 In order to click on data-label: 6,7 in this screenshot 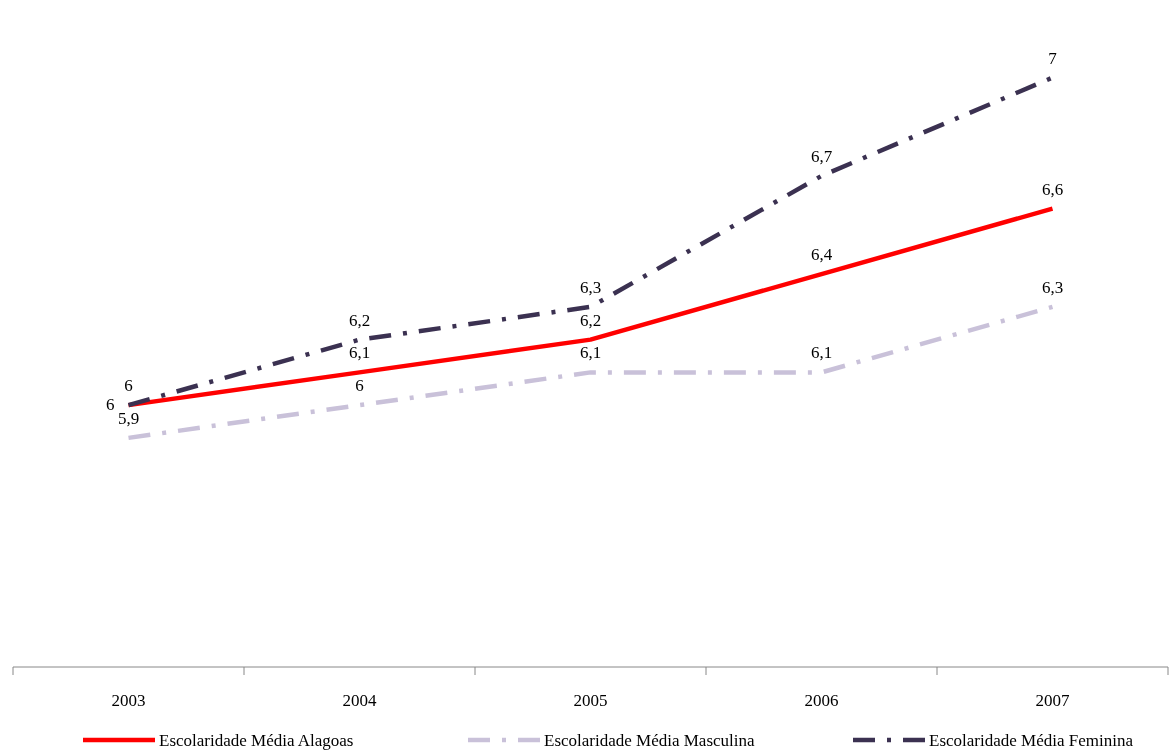, I will do `click(821, 156)`.